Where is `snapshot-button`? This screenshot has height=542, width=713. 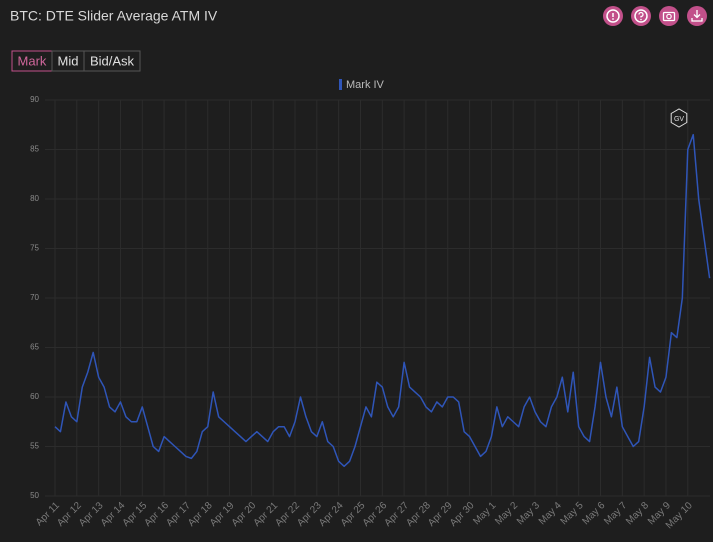
snapshot-button is located at coordinates (669, 16).